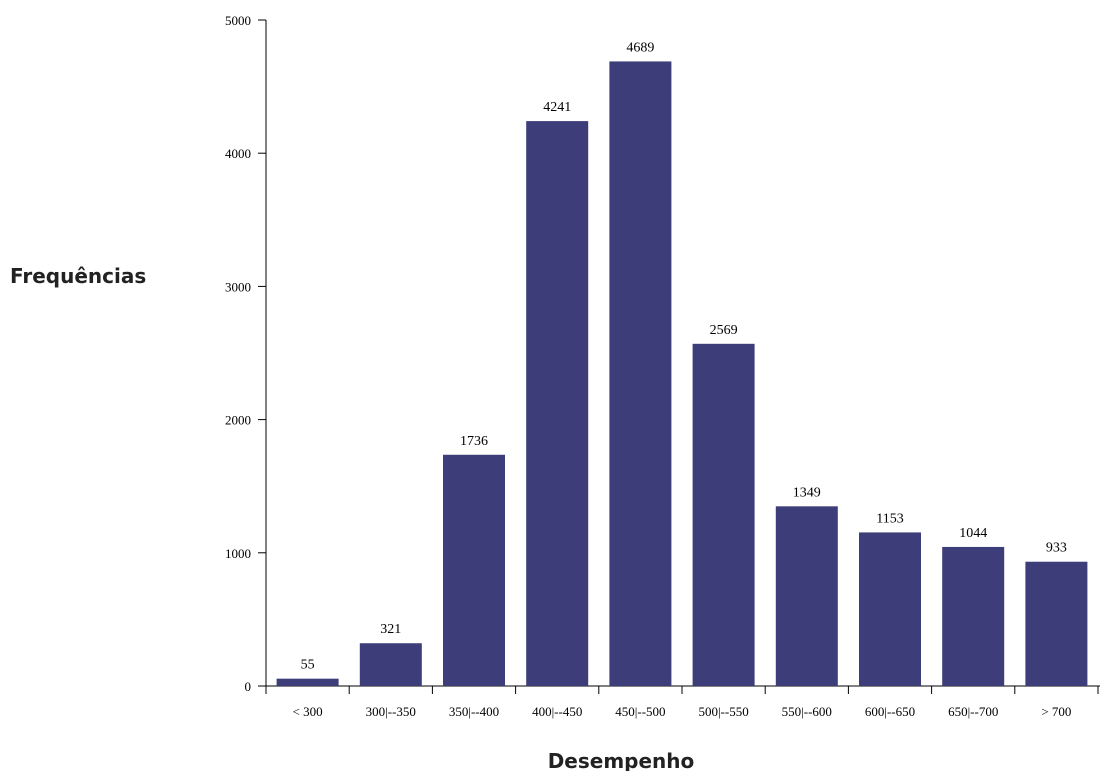 This screenshot has height=771, width=1102. I want to click on bar-value-label: 2569, so click(724, 330).